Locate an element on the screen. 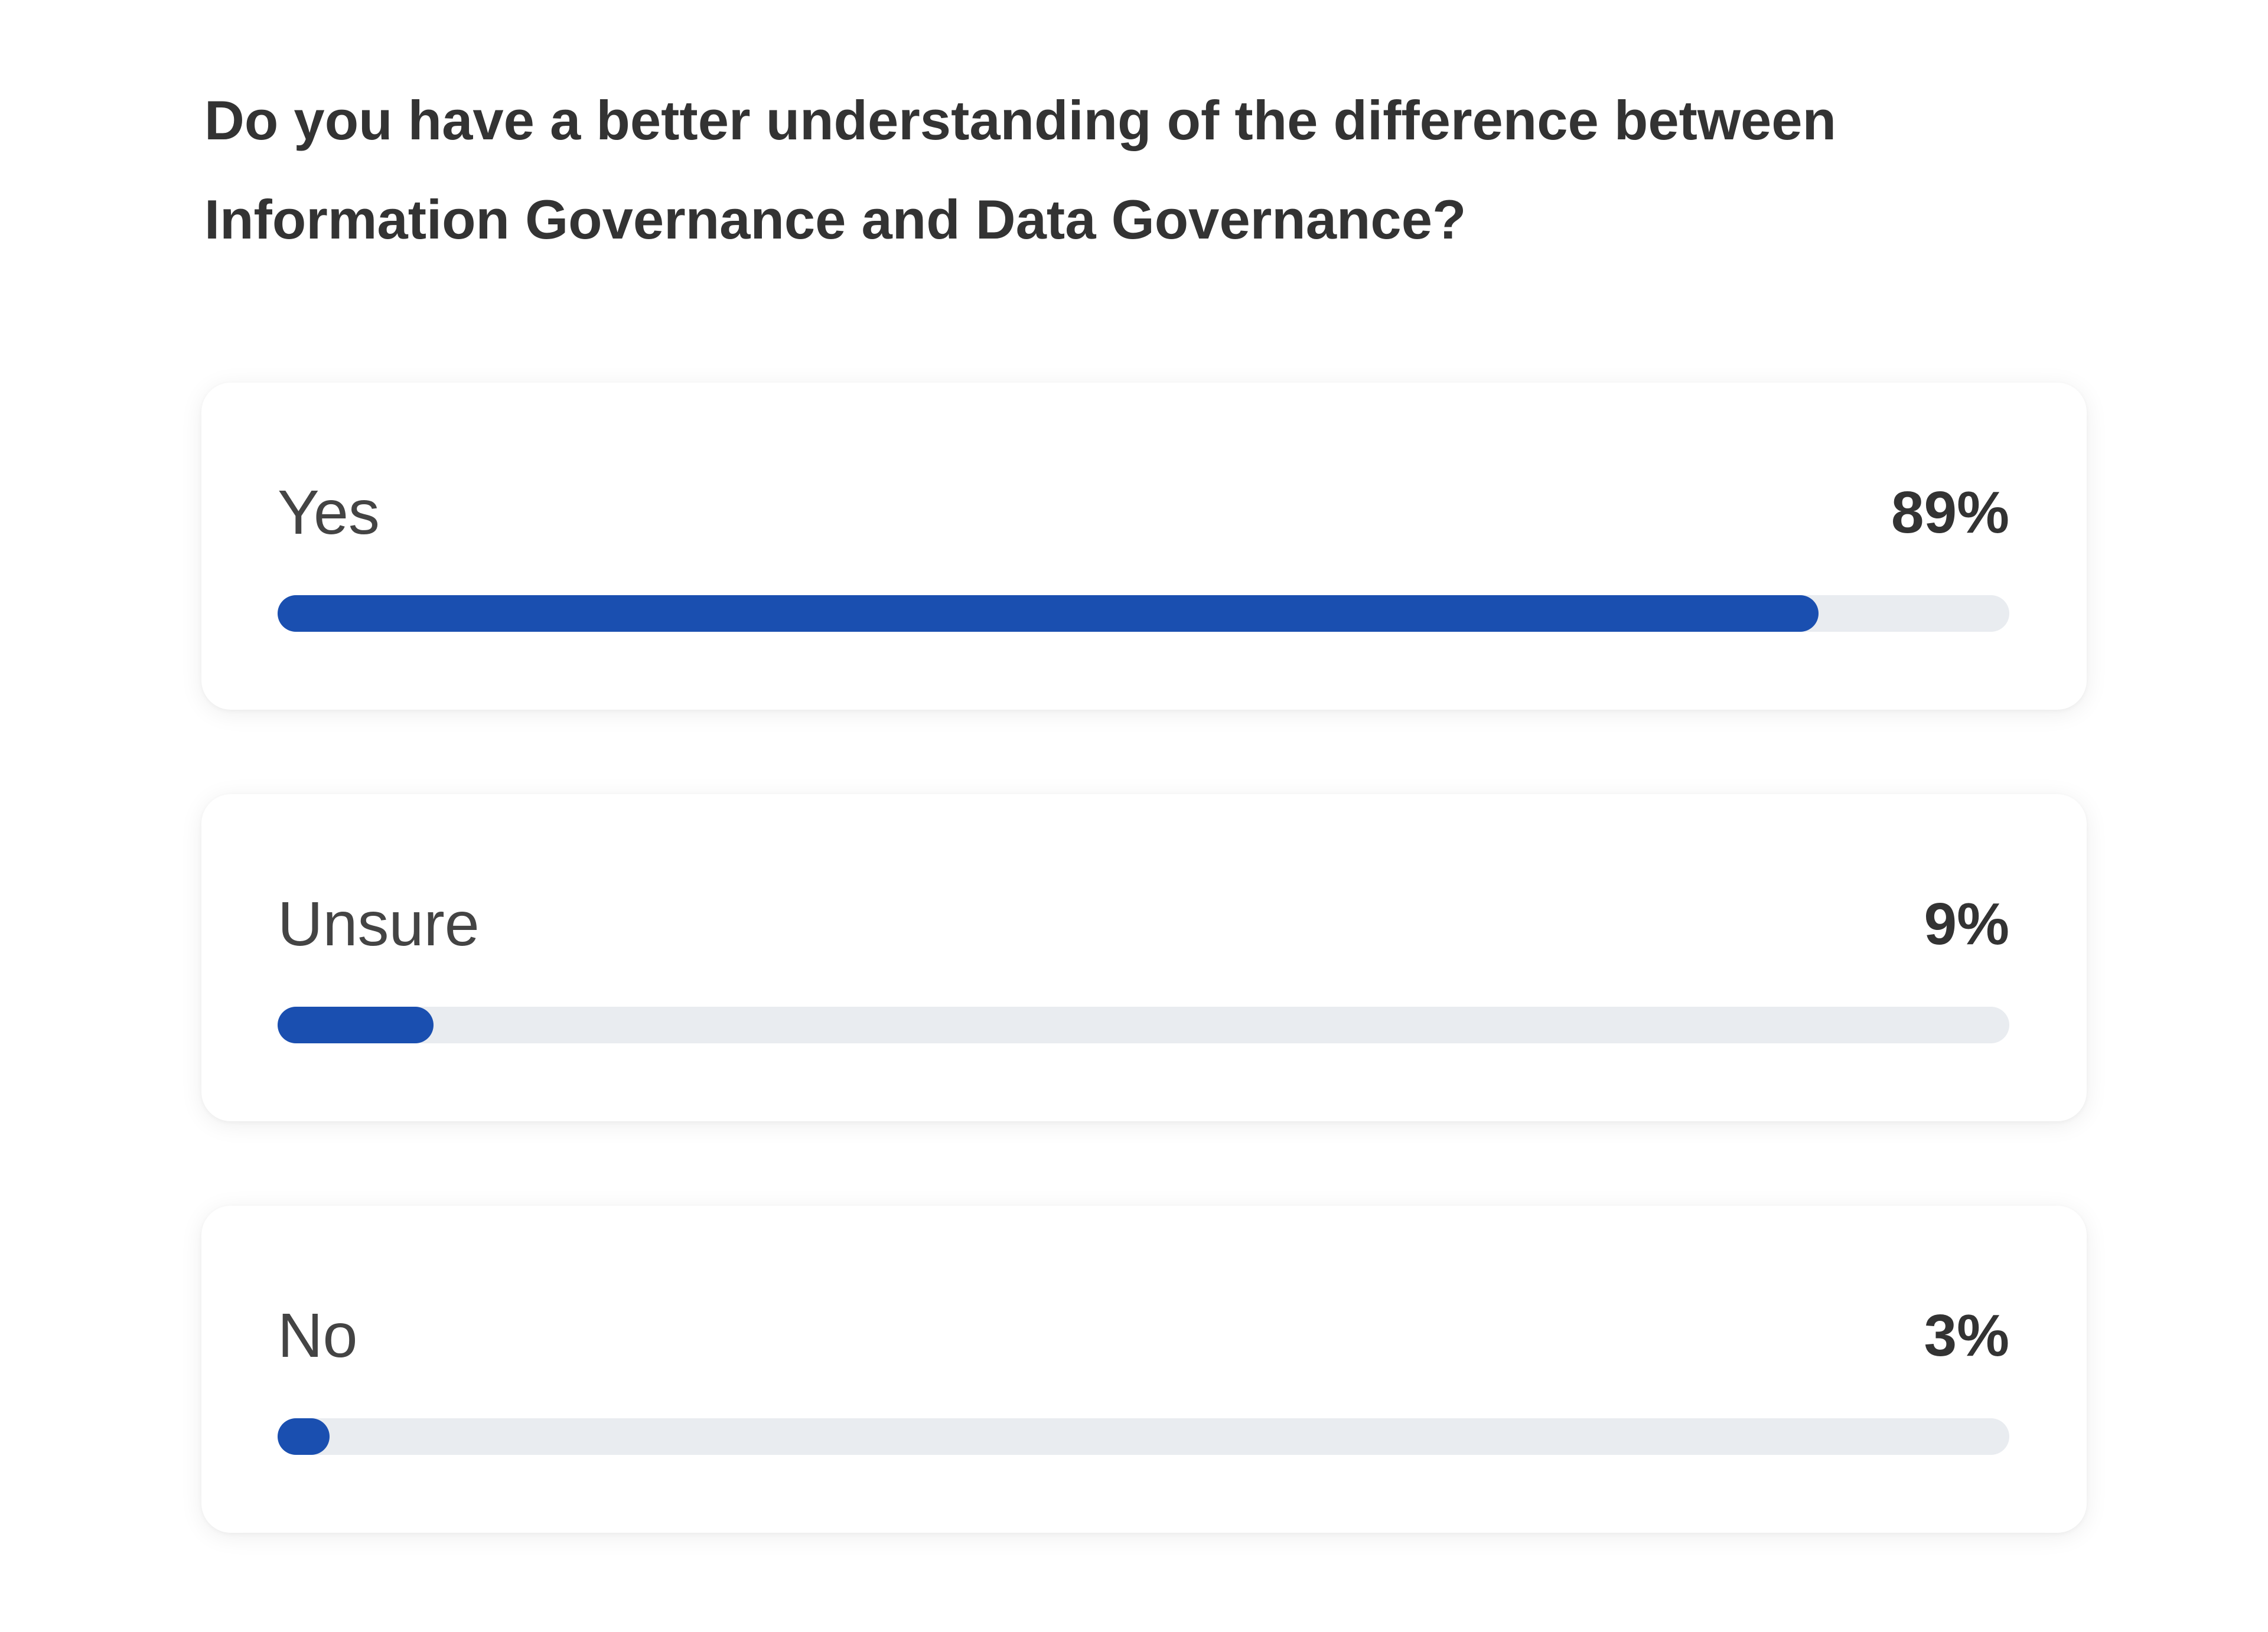 The width and height of the screenshot is (2268, 1632). option-label: Unsure is located at coordinates (379, 924).